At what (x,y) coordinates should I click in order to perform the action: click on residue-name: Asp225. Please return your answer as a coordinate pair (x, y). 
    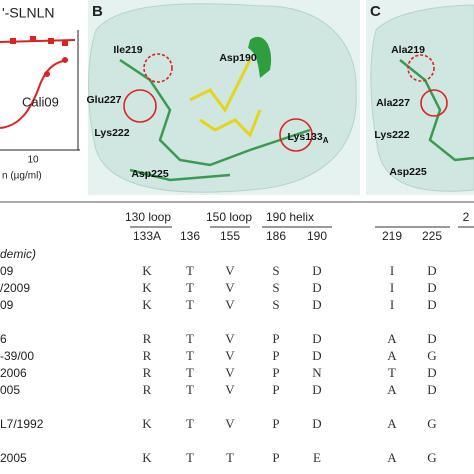
    Looking at the image, I should click on (150, 174).